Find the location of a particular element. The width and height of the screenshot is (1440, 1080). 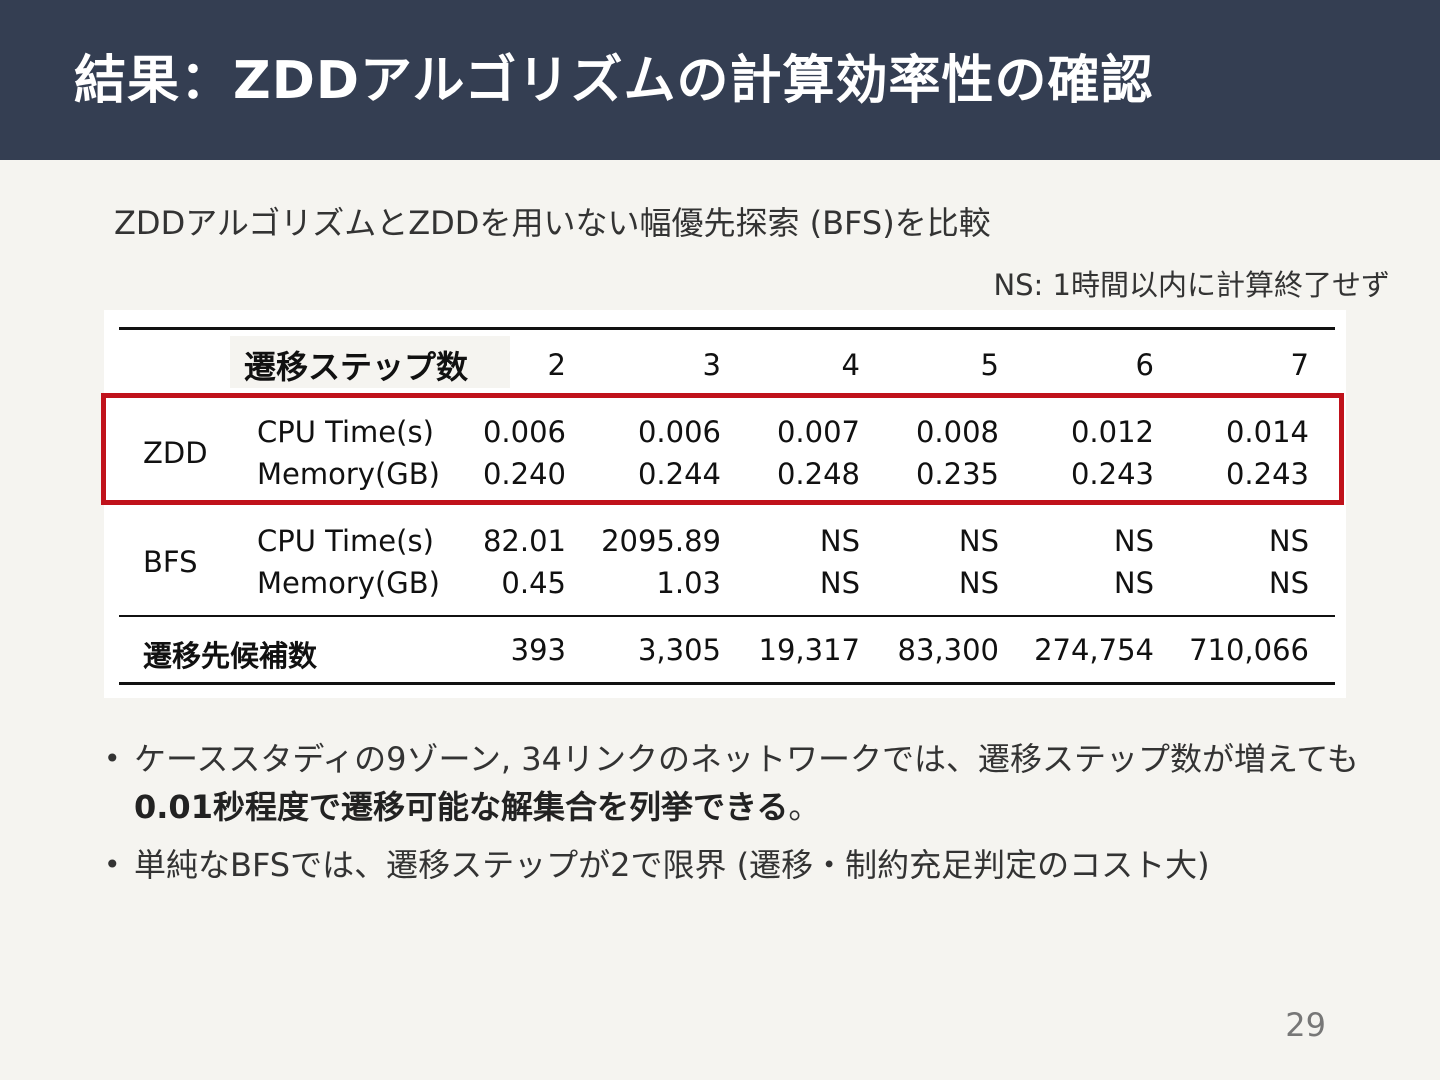

bfs-cpu-6: NS is located at coordinates (1133, 541).